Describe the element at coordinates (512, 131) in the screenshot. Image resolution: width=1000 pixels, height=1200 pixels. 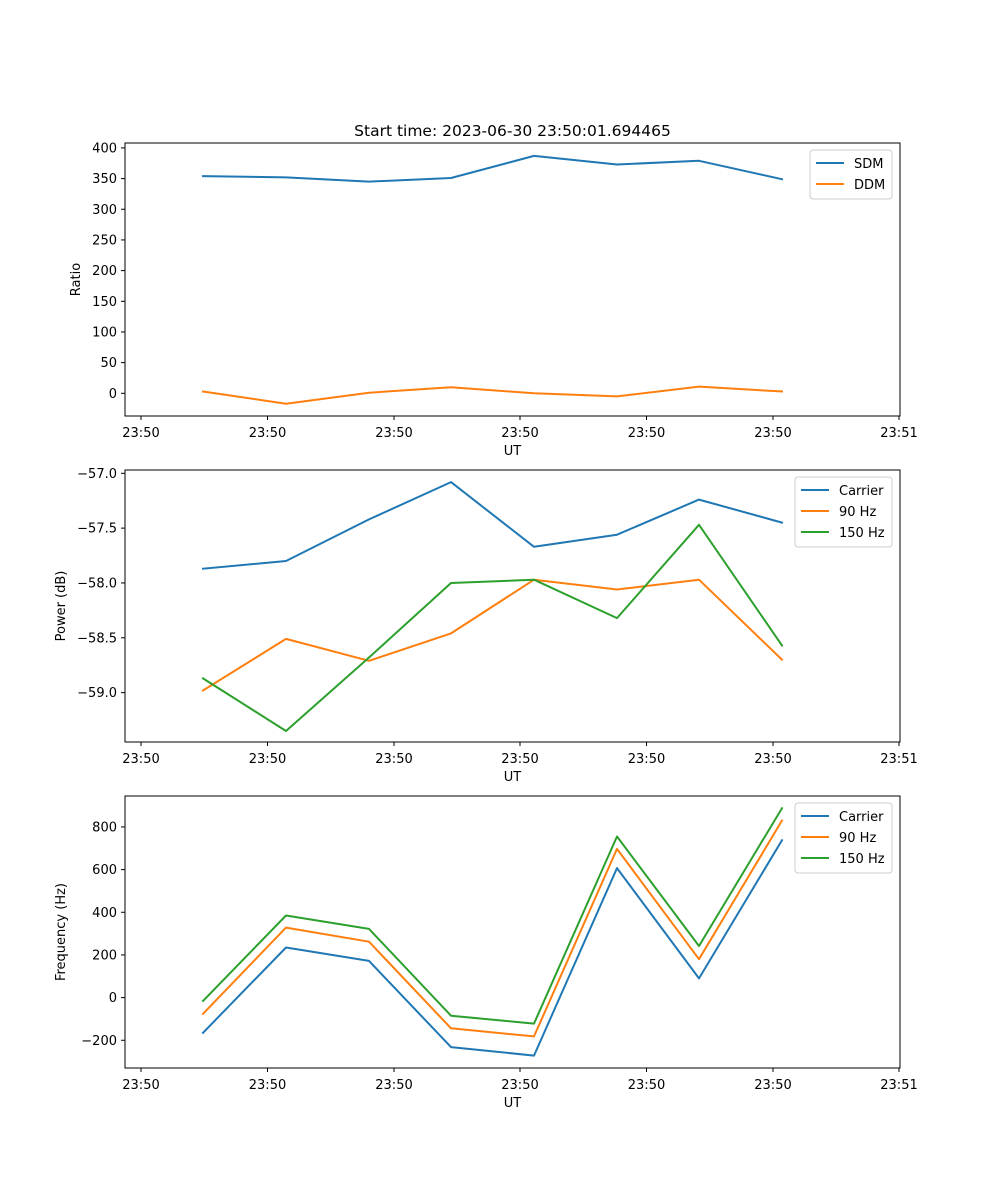
I see `chart-title: Start time: 2023-06-30 23:50:01.694465` at that location.